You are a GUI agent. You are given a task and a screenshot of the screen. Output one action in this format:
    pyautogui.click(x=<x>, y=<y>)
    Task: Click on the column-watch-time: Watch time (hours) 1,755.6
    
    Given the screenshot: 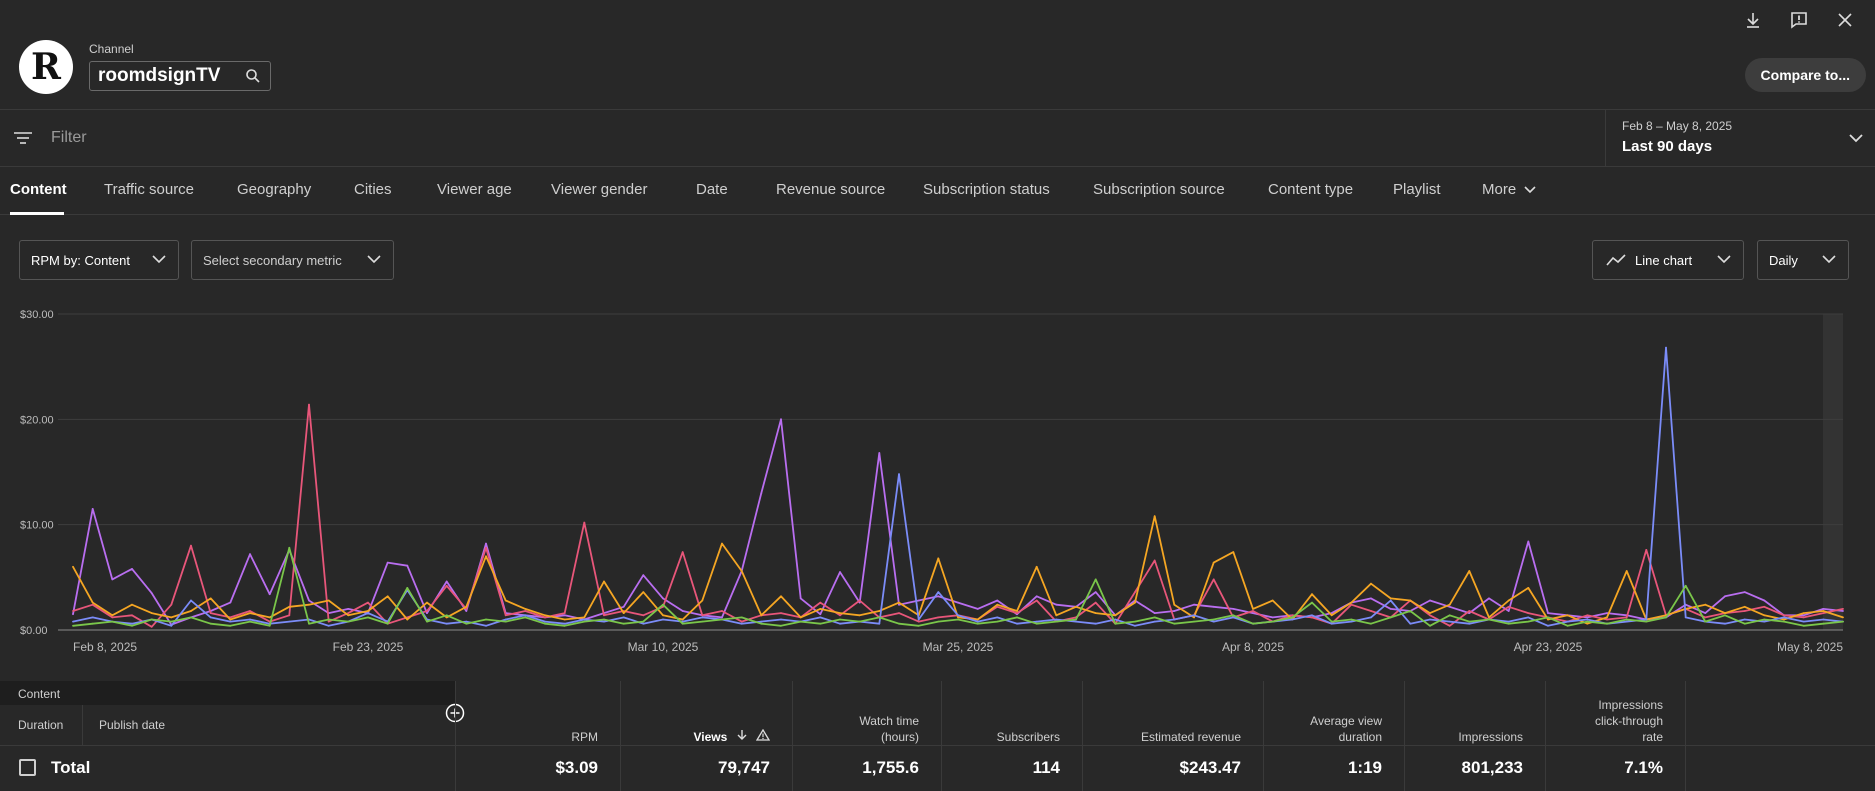 What is the action you would take?
    pyautogui.click(x=866, y=736)
    